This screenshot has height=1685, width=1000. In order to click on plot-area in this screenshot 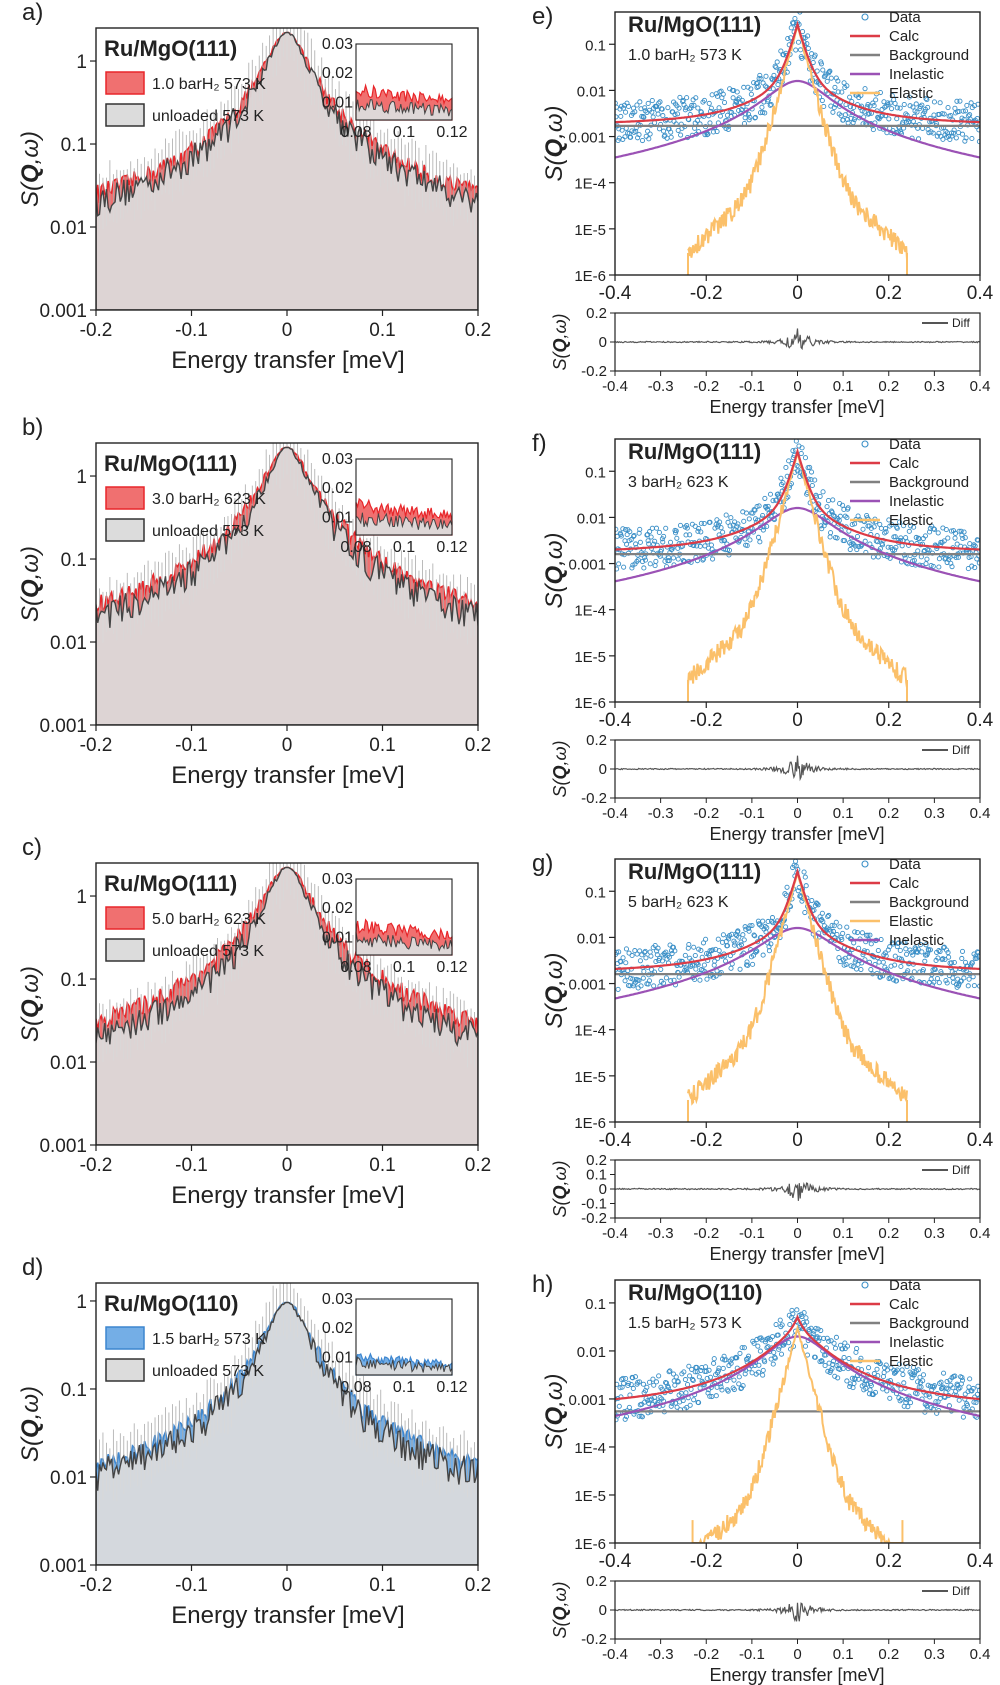, I will do `click(287, 1424)`.